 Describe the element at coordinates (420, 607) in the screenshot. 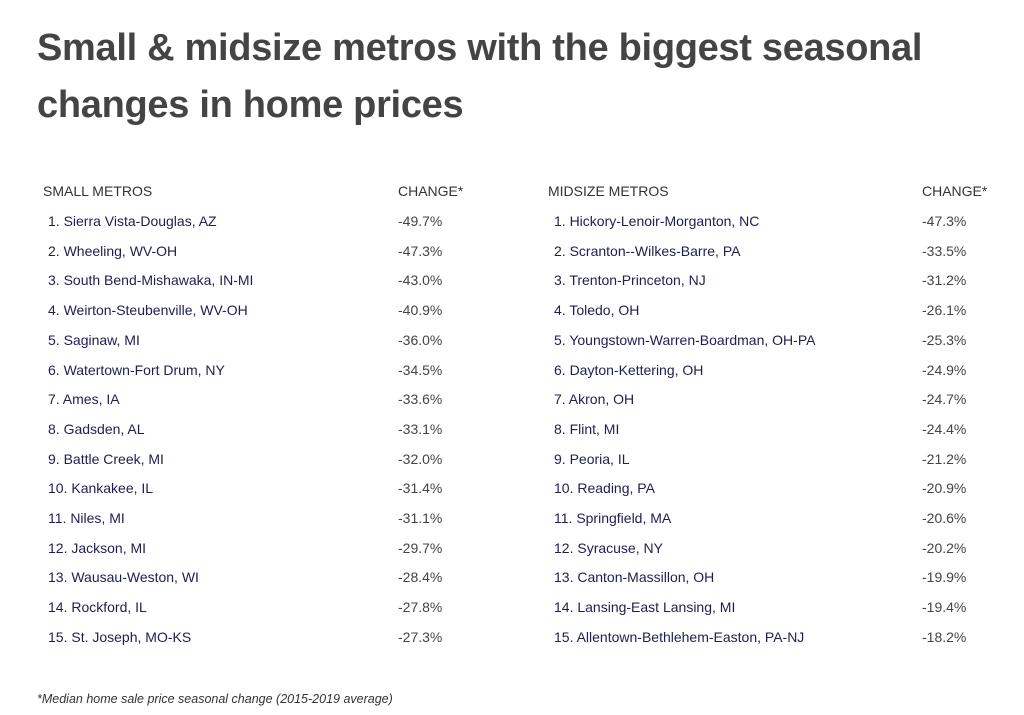

I see `change-value: -27.8%` at that location.